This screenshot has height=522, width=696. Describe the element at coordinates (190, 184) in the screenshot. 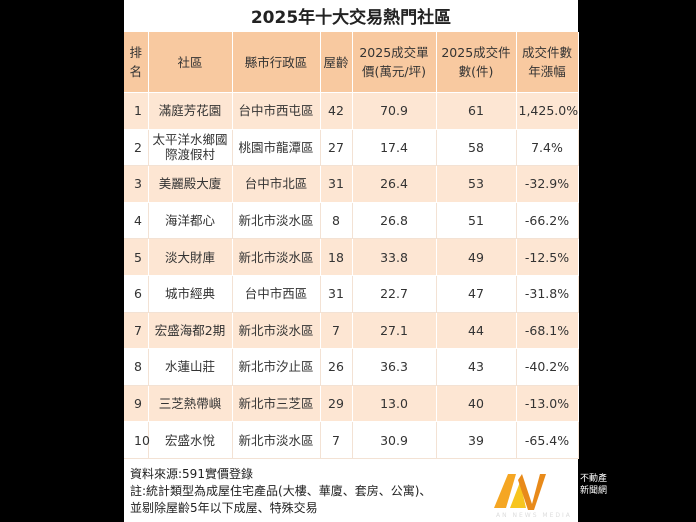

I see `table-cell: 美麗殿大廈` at that location.